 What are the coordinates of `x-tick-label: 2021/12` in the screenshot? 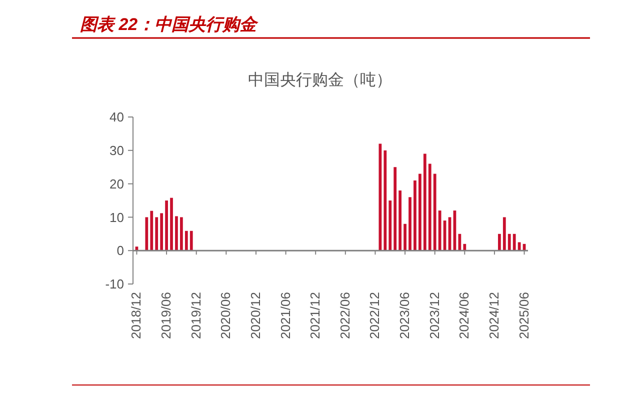 It's located at (315, 315).